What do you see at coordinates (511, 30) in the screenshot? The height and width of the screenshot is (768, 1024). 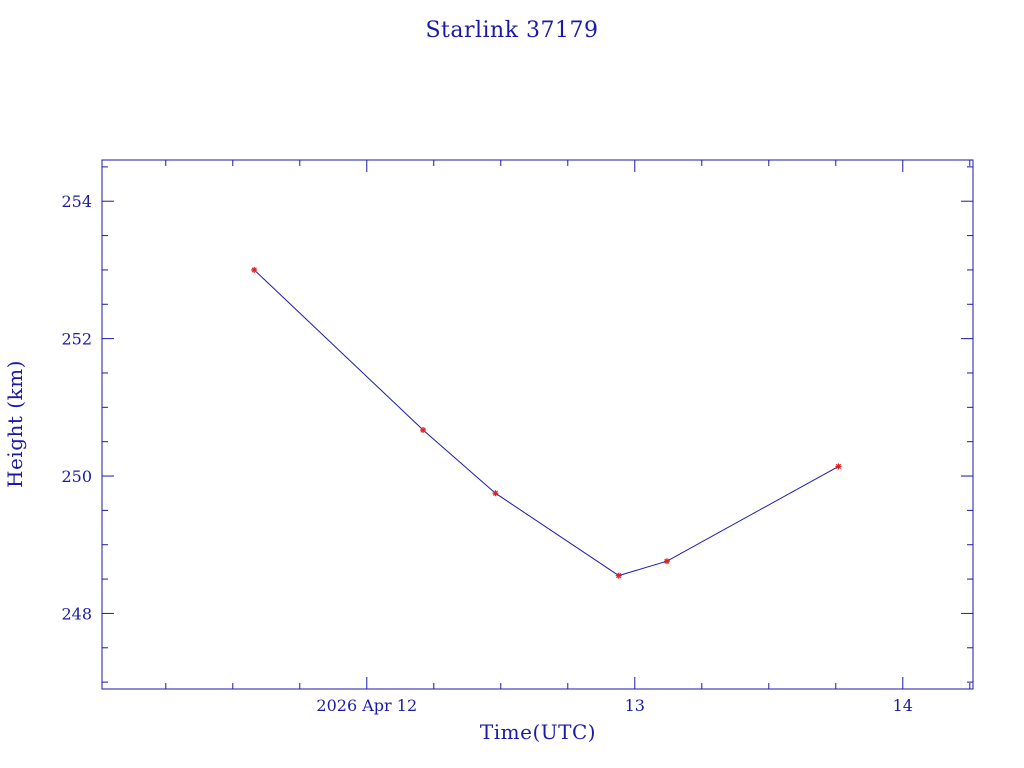 I see `chart-title: Starlink 37179` at bounding box center [511, 30].